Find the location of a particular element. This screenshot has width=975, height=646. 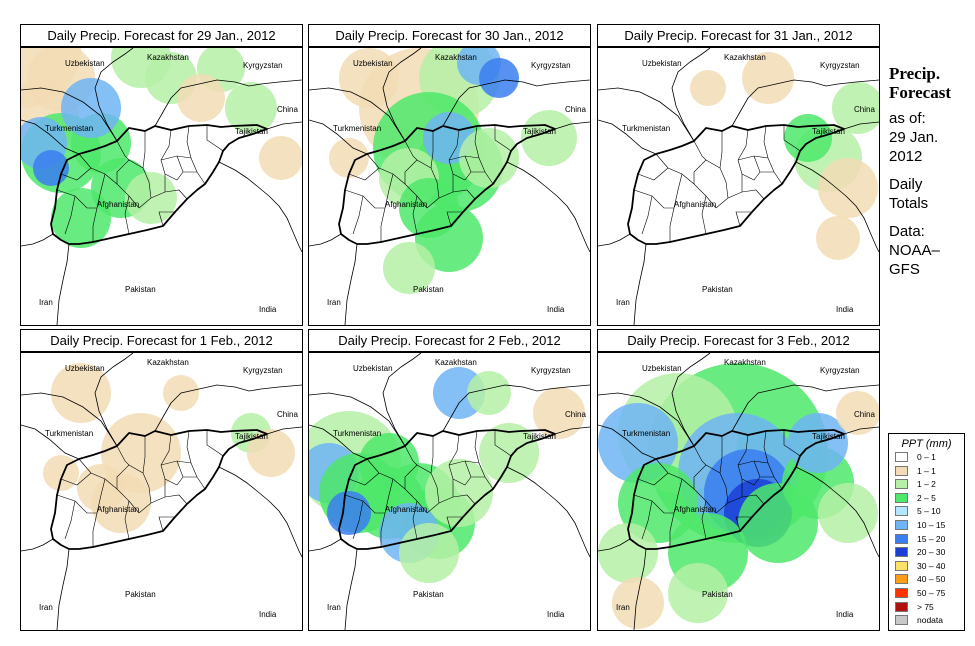

country-label-turkmenistan: Turkmenistan is located at coordinates (646, 433).